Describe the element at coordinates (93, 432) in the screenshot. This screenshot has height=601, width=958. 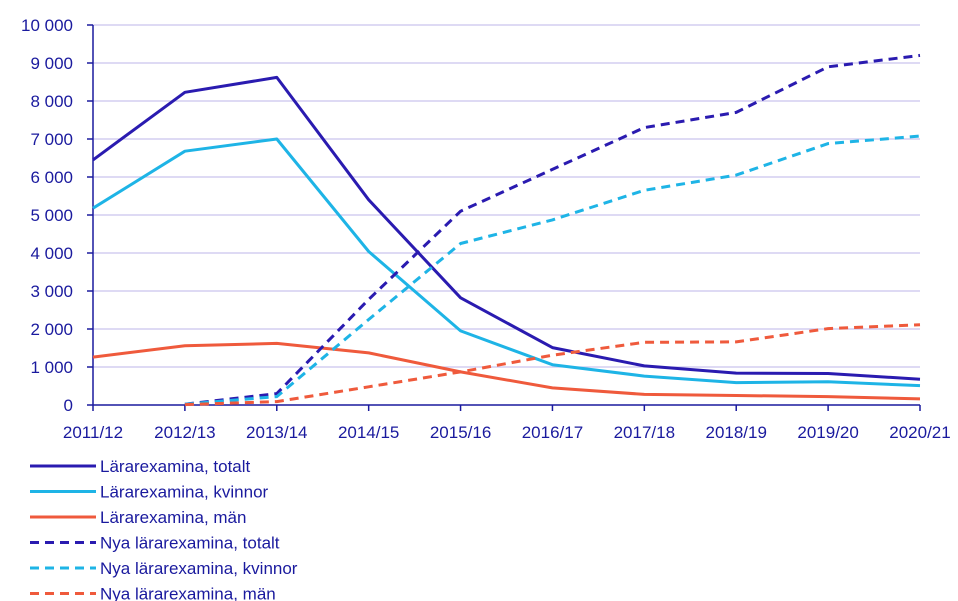
I see `x-tick-label: 2011/12` at that location.